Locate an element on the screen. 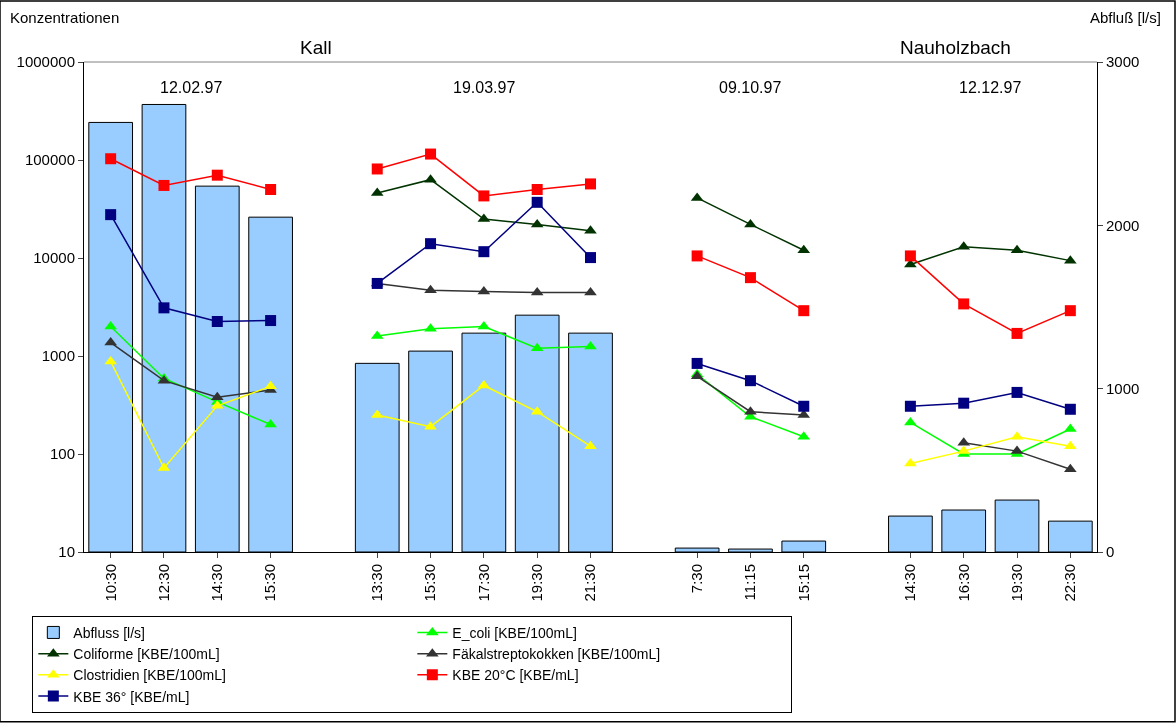 The image size is (1176, 724). y-axis-title: Konzentrationen is located at coordinates (65, 17).